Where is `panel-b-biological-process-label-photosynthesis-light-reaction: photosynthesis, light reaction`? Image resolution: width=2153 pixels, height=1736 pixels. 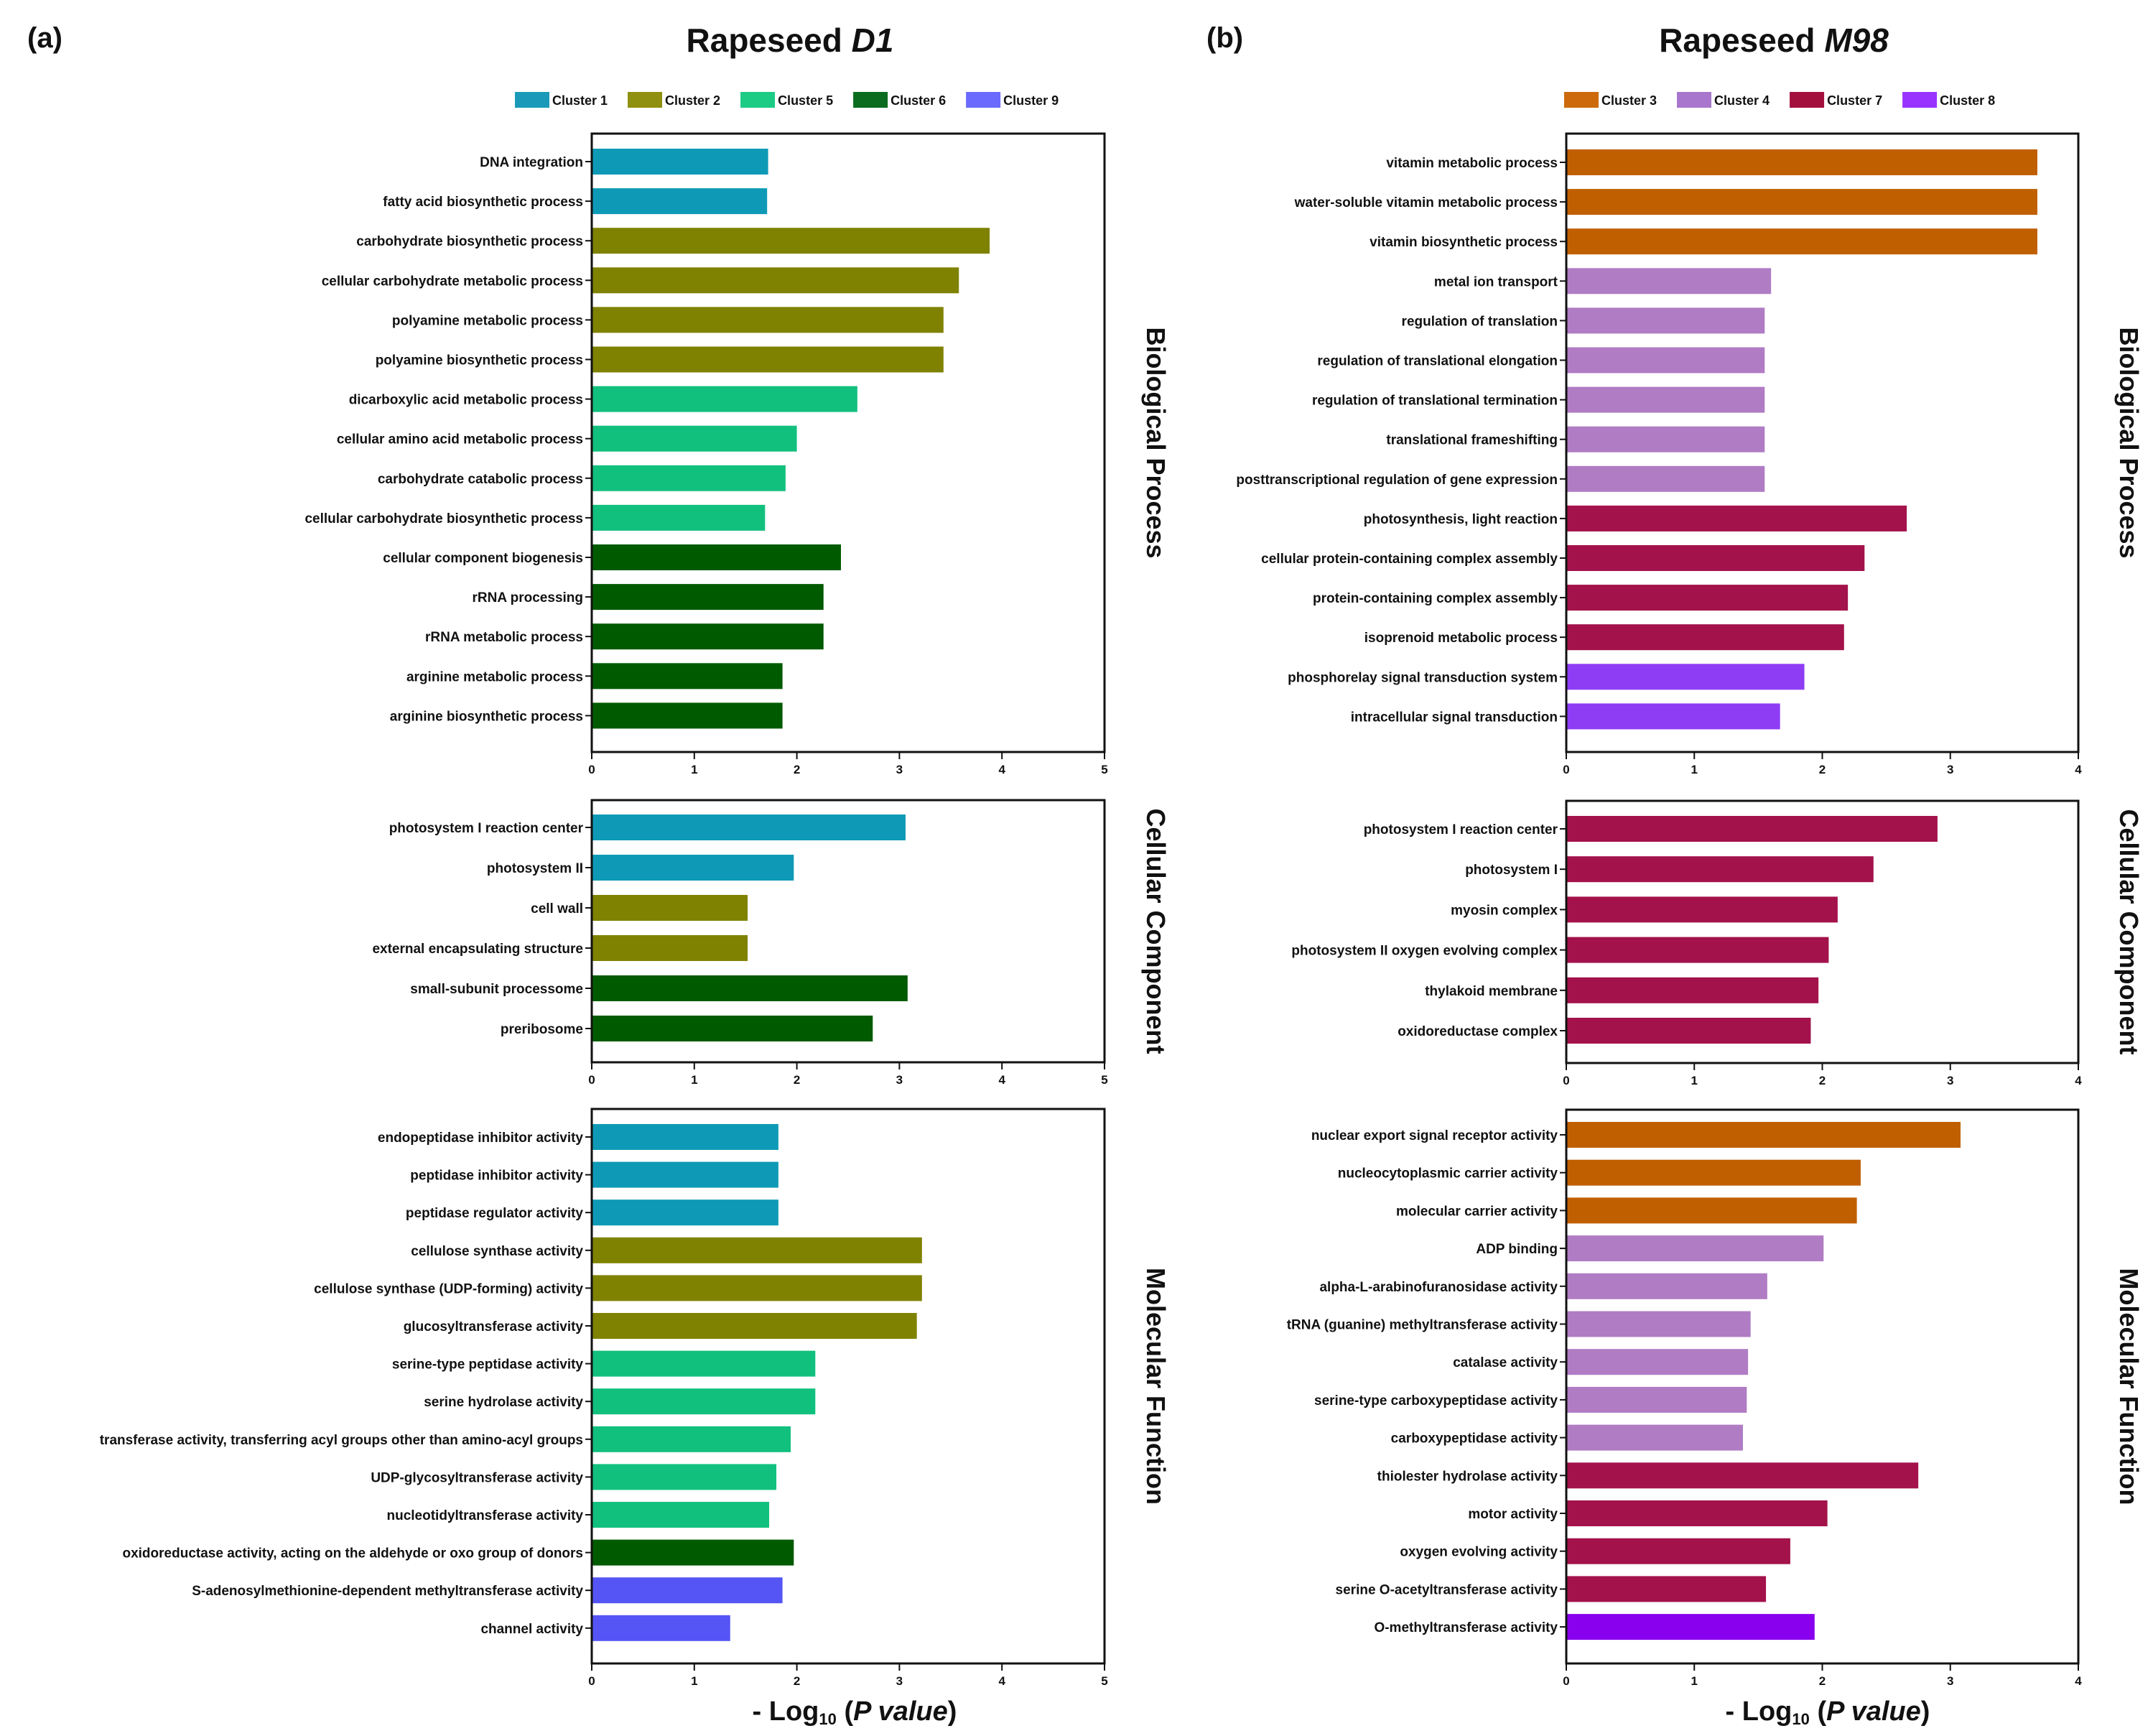 panel-b-biological-process-label-photosynthesis-light-reaction: photosynthesis, light reaction is located at coordinates (1461, 519).